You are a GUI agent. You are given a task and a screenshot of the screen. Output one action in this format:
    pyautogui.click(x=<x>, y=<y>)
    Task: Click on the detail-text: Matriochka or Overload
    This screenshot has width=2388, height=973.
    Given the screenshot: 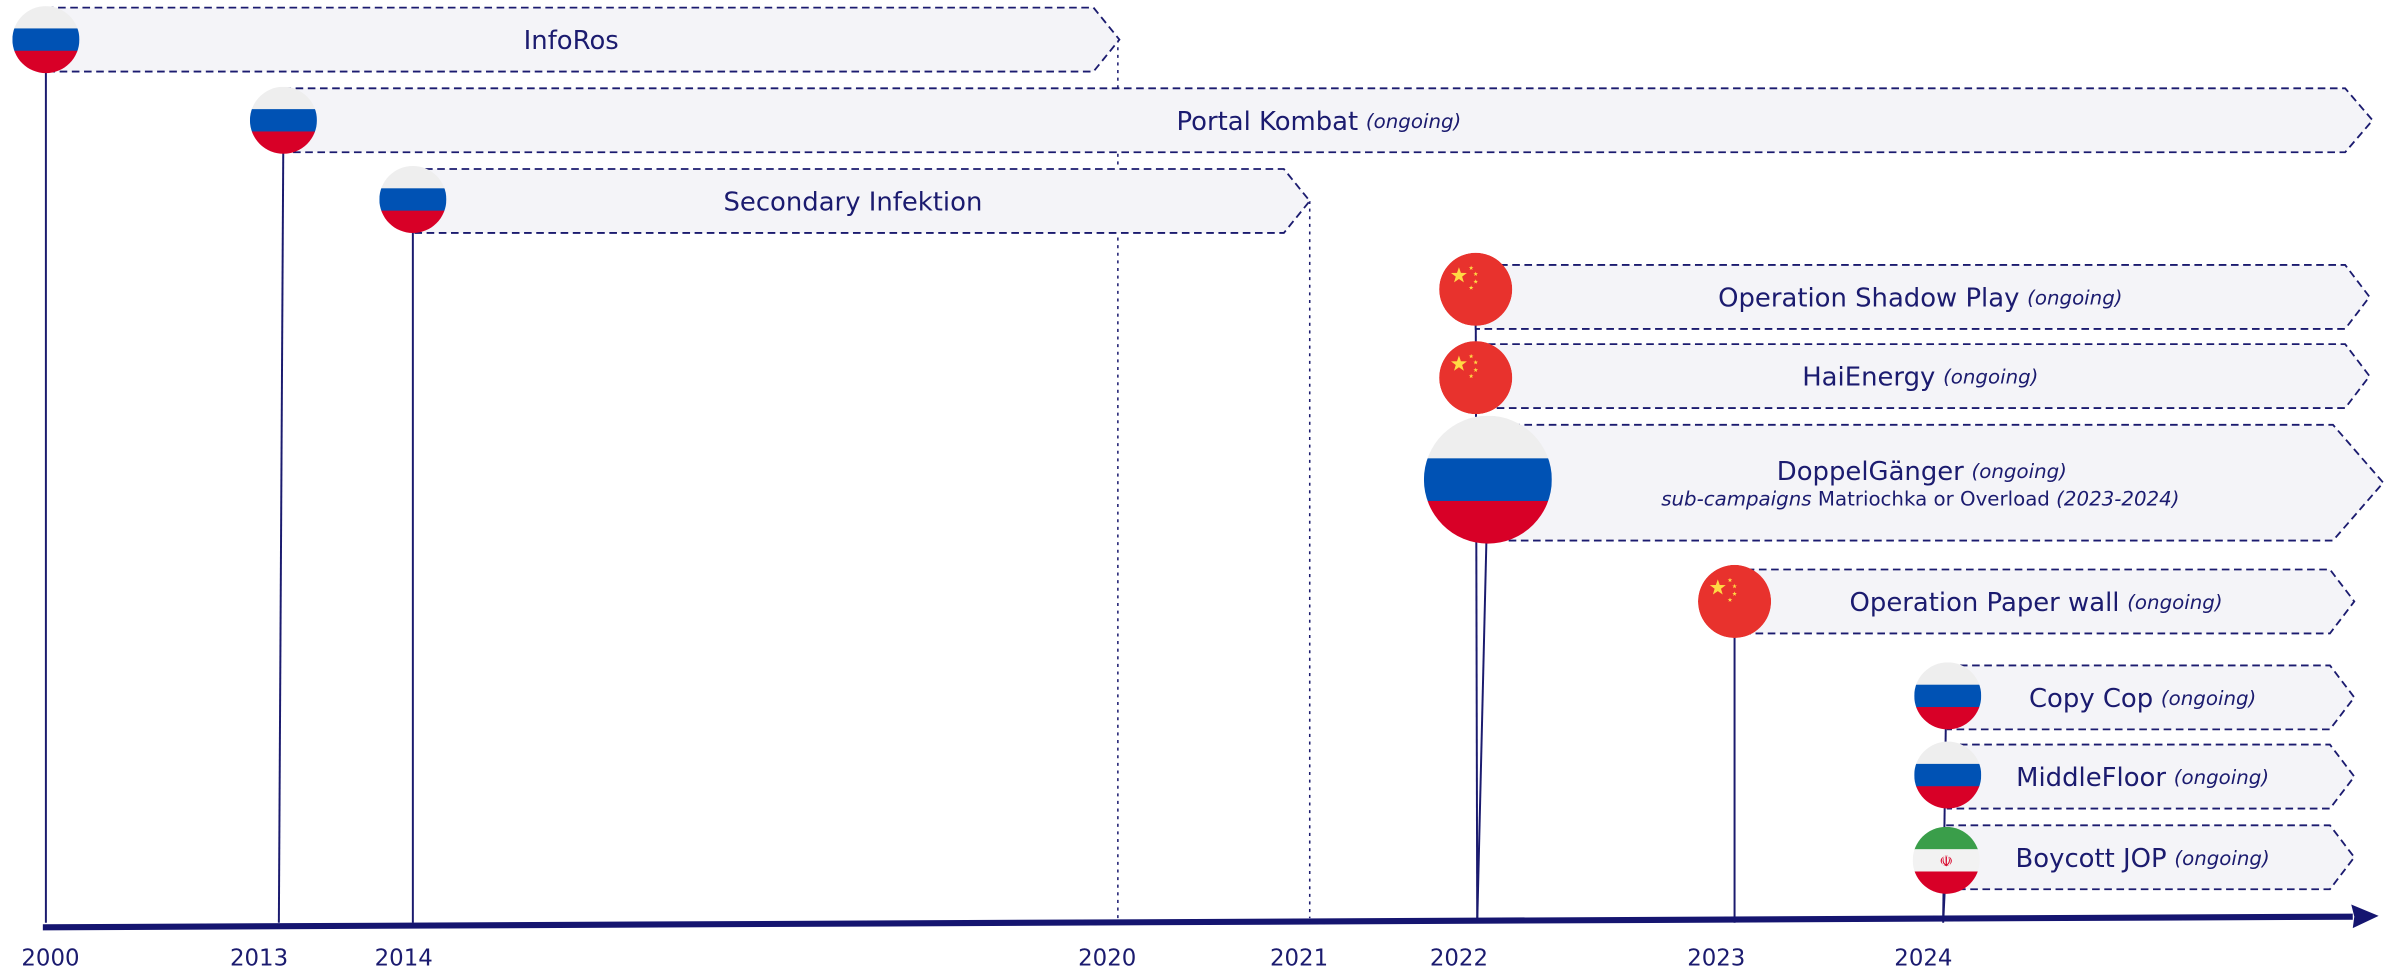 What is the action you would take?
    pyautogui.click(x=1934, y=498)
    